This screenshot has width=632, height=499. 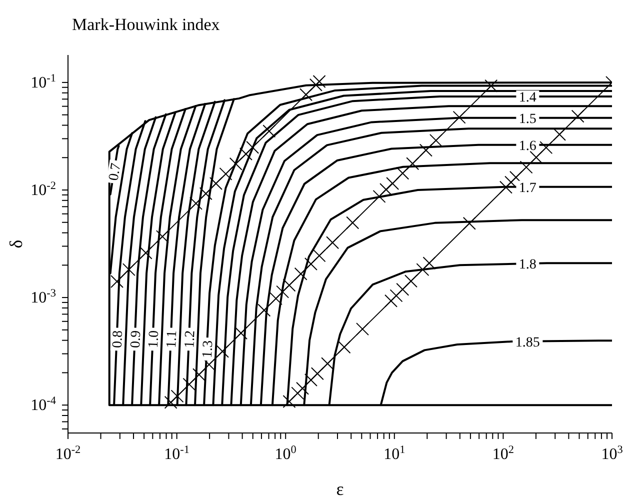 What do you see at coordinates (190, 339) in the screenshot?
I see `text: 1.2` at bounding box center [190, 339].